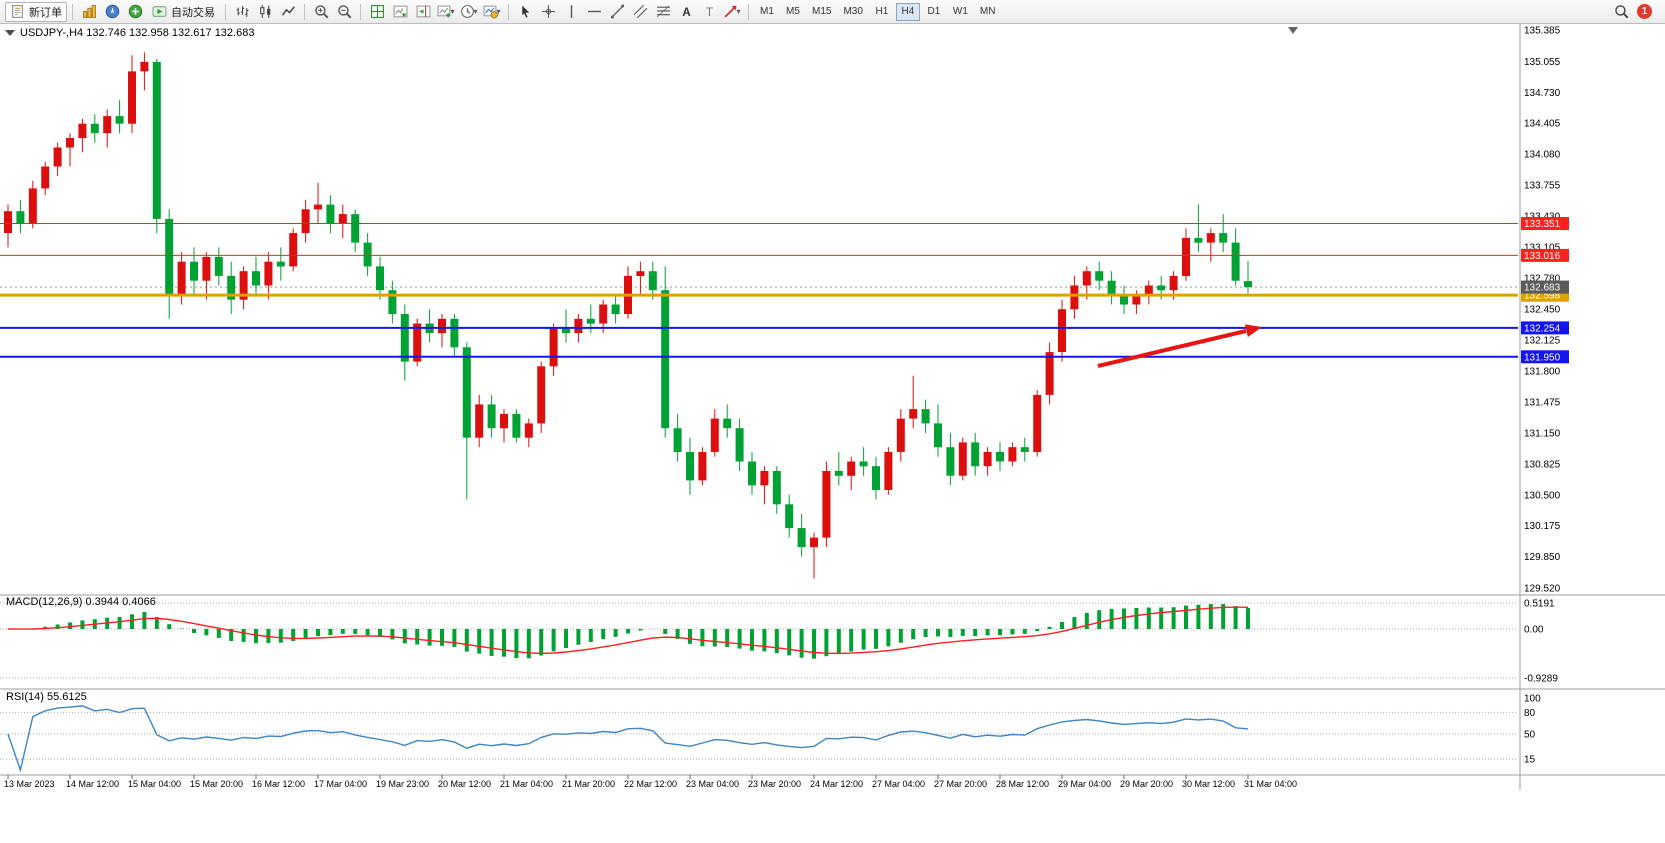 This screenshot has height=843, width=1665. What do you see at coordinates (988, 12) in the screenshot?
I see `timeframe-button-mn: MN` at bounding box center [988, 12].